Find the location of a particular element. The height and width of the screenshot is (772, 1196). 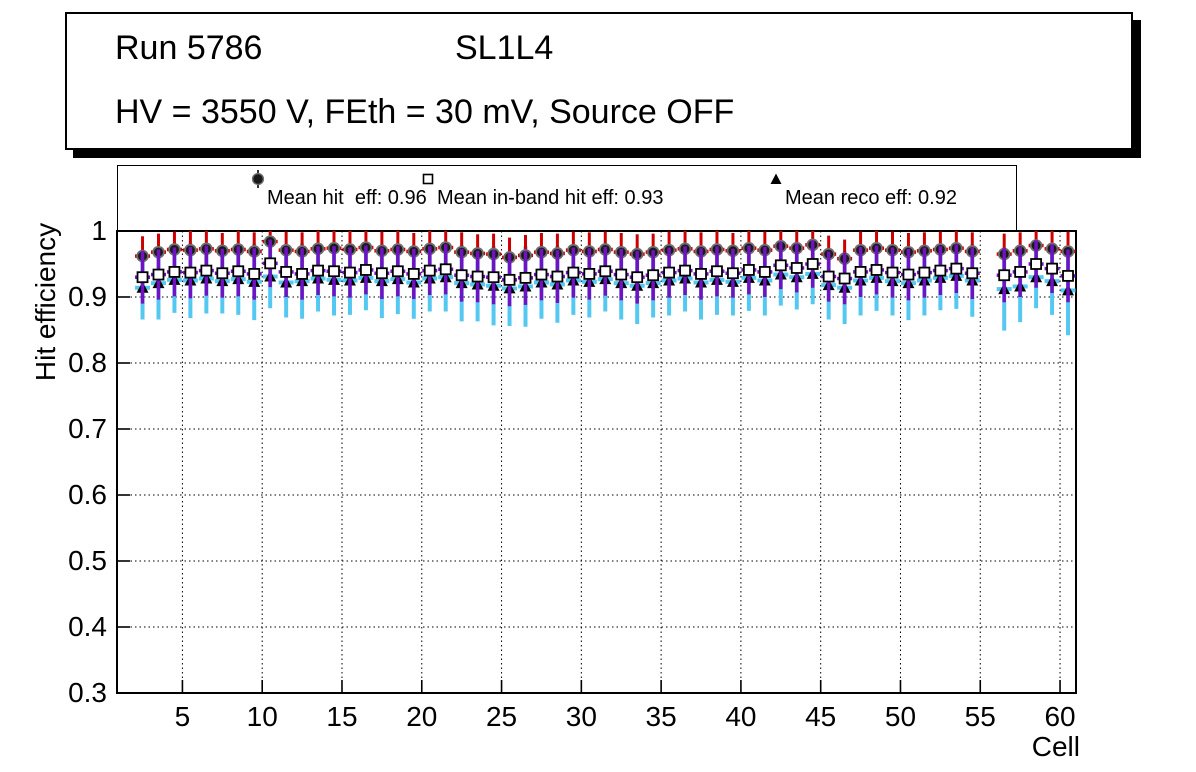

legend-entry-hit-eff: Mean hit eff: 0.96 is located at coordinates (336, 198).